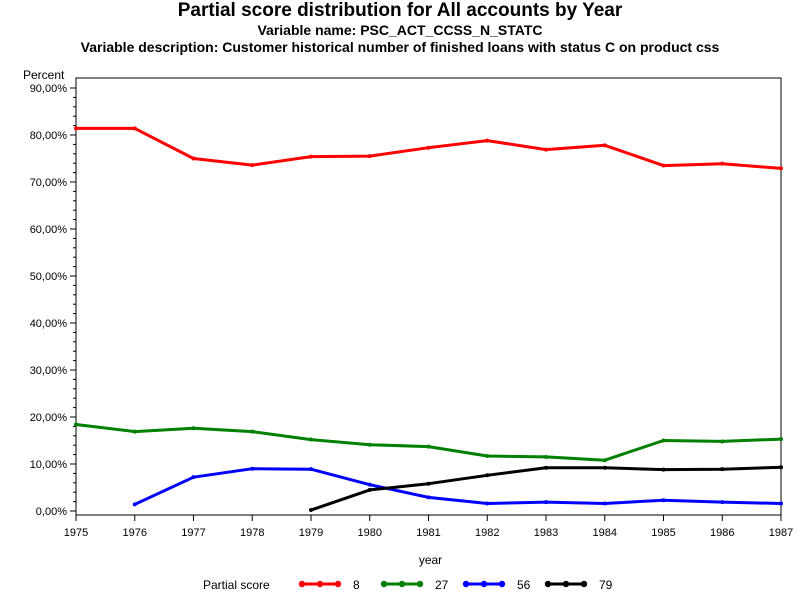  I want to click on y-axis-label: Percent, so click(44, 75).